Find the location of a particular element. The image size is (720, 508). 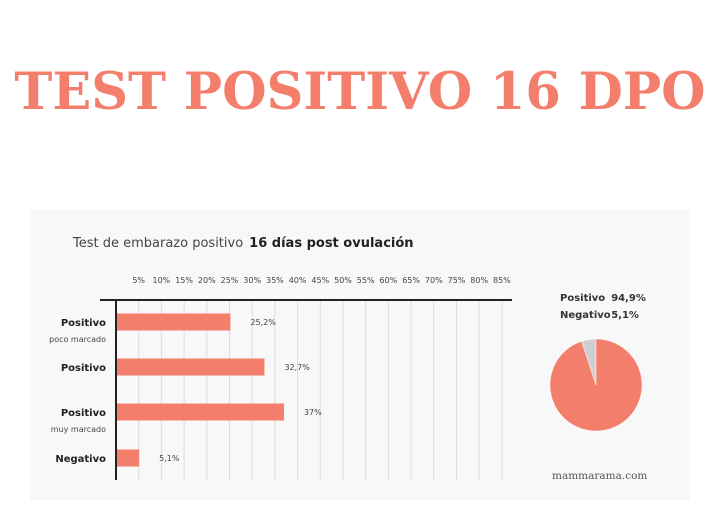

headline: TEST POSITIVO 16 DPO is located at coordinates (360, 92).